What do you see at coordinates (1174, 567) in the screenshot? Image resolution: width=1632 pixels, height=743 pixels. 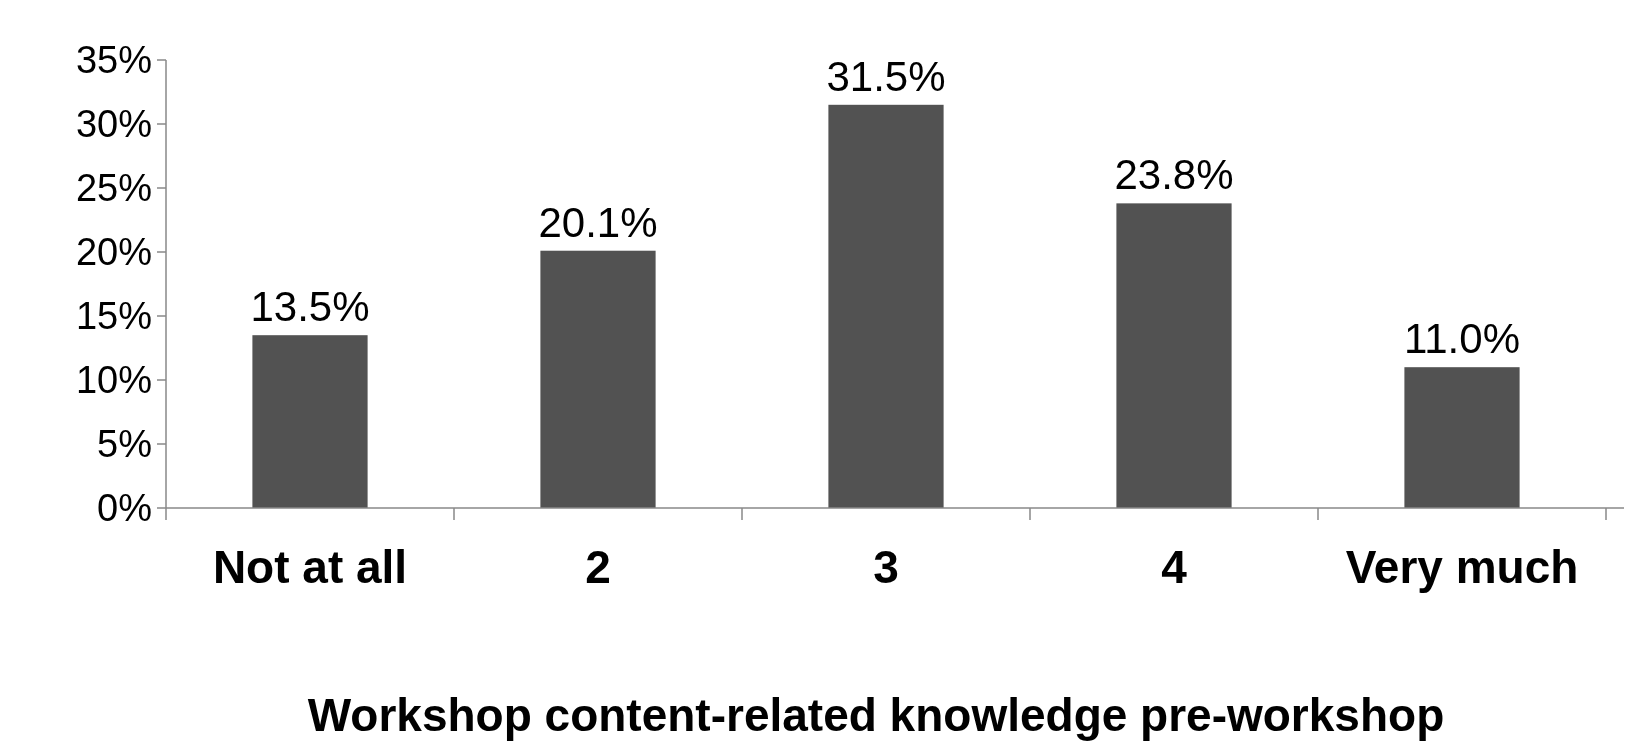 I see `x-tick-label: 4` at bounding box center [1174, 567].